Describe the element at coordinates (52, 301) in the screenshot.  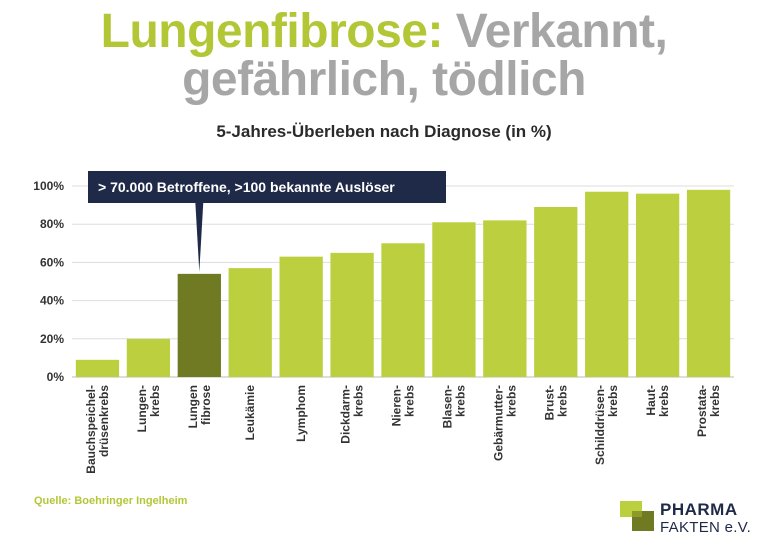
I see `y-tick-label: 40%` at that location.